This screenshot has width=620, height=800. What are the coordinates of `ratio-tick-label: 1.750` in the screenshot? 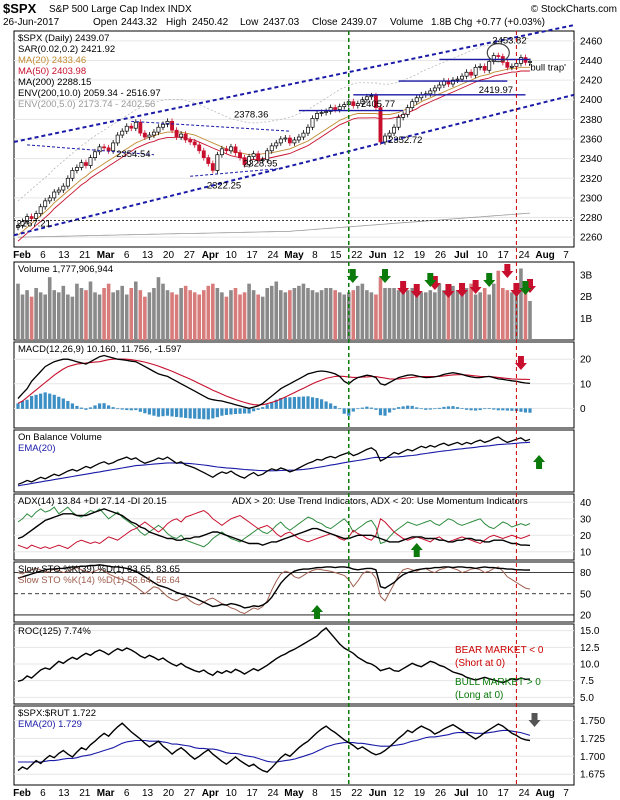 It's located at (592, 721).